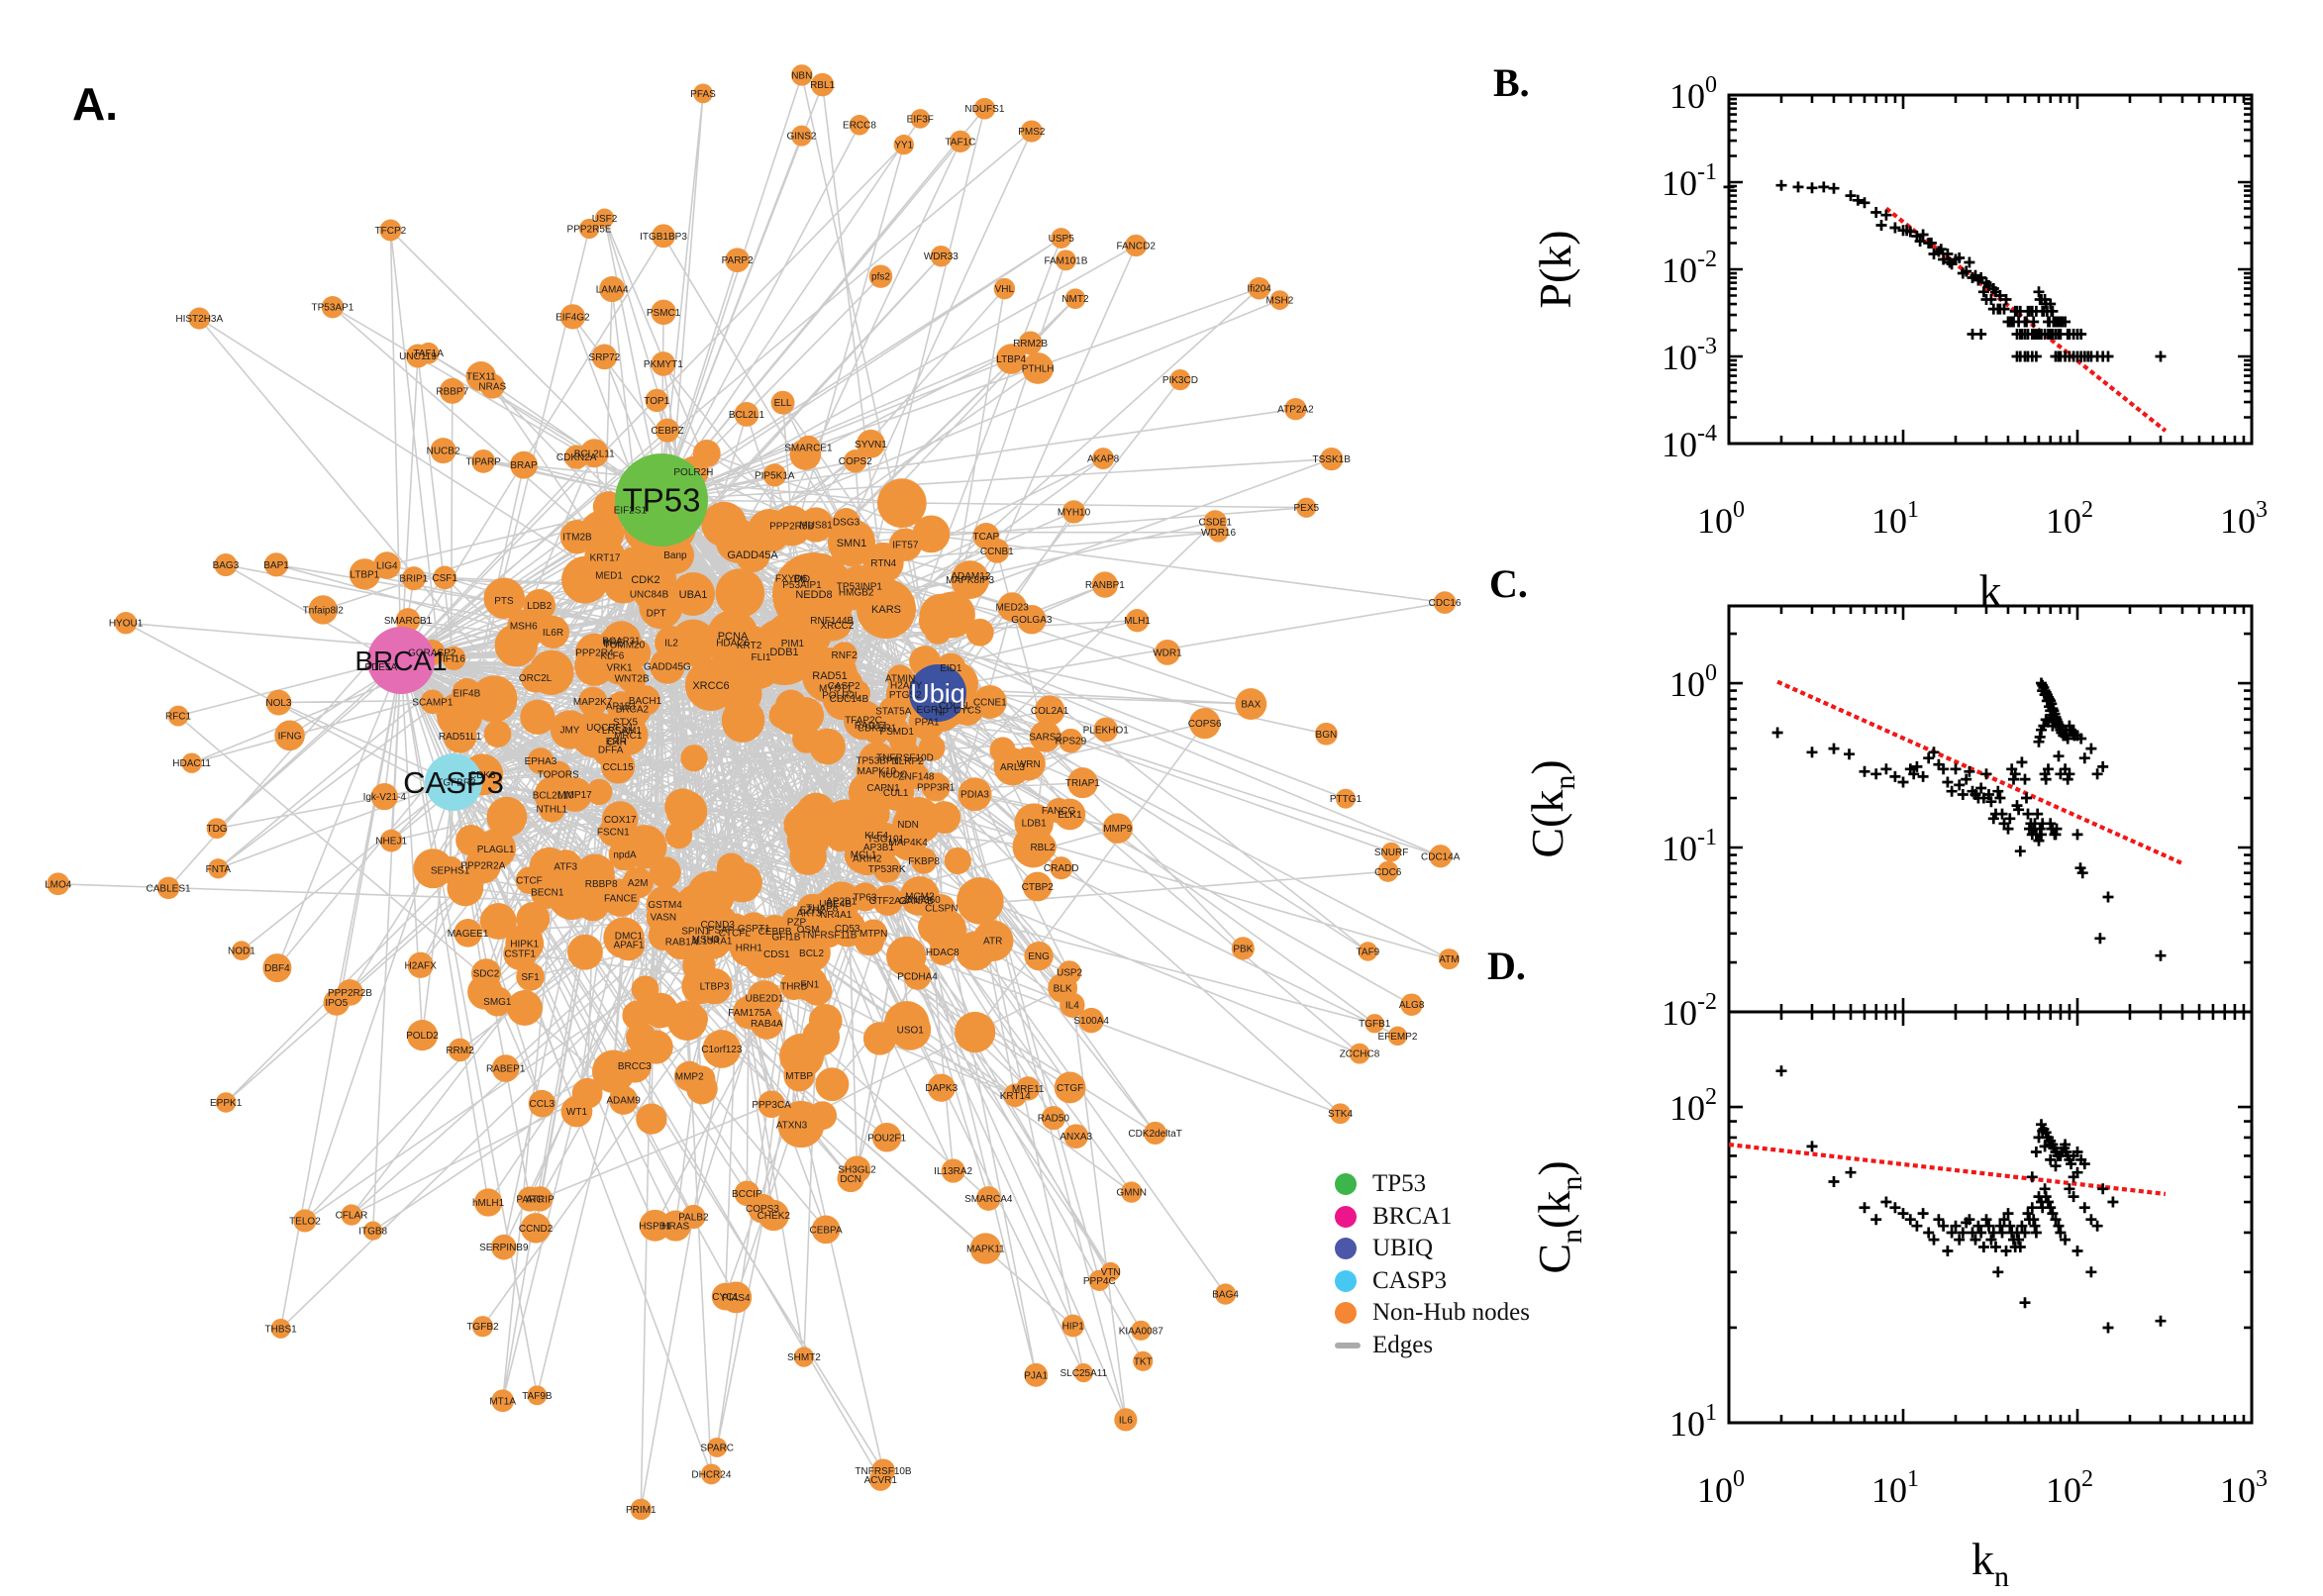  Describe the element at coordinates (749, 646) in the screenshot. I see `node-label: KRT2` at that location.